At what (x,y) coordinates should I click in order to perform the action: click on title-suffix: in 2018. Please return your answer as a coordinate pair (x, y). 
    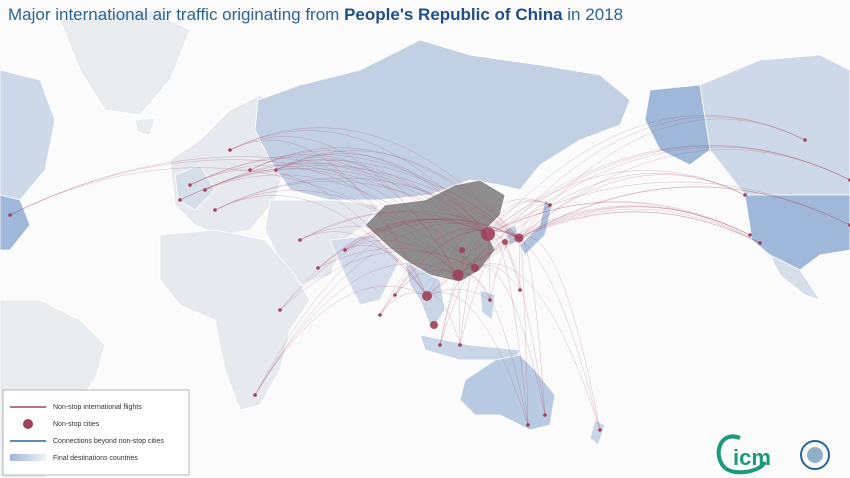
    Looking at the image, I should click on (595, 14).